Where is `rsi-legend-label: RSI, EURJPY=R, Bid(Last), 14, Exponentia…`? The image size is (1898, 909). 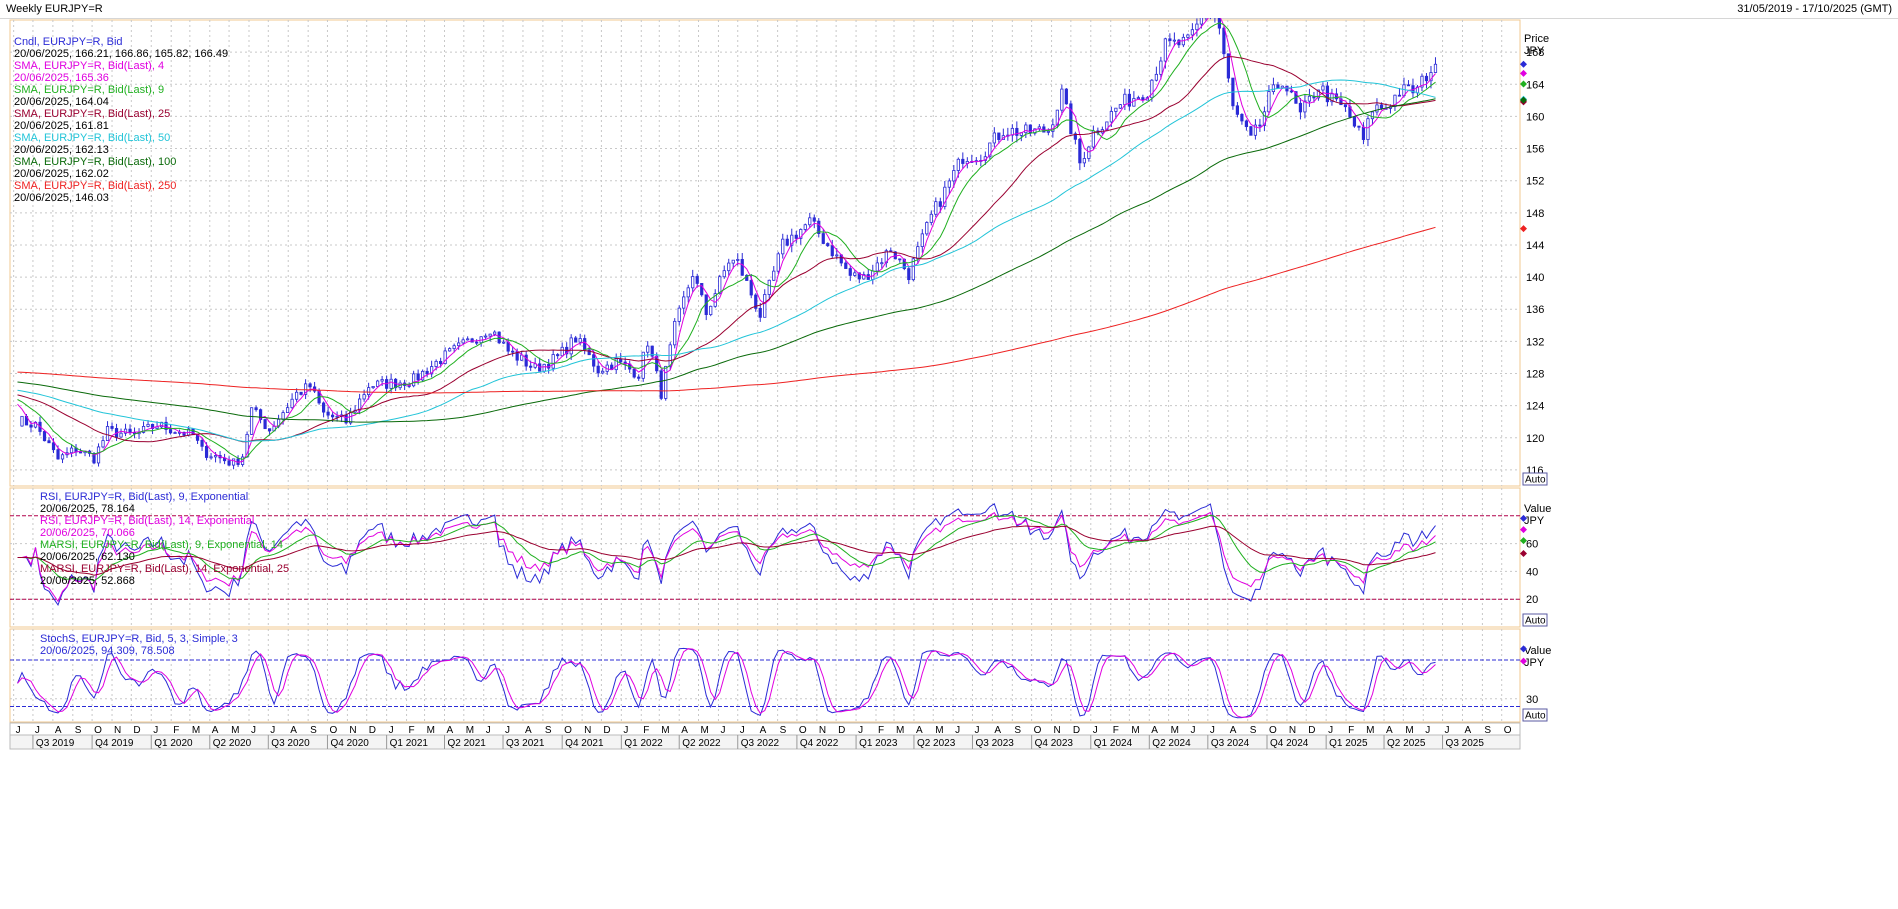
rsi-legend-label: RSI, EURJPY=R, Bid(Last), 14, Exponentia… is located at coordinates (147, 521).